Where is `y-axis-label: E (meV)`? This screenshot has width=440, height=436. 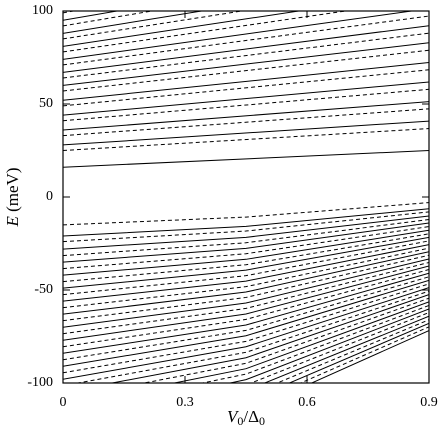
y-axis-label: E (meV) is located at coordinates (12, 197).